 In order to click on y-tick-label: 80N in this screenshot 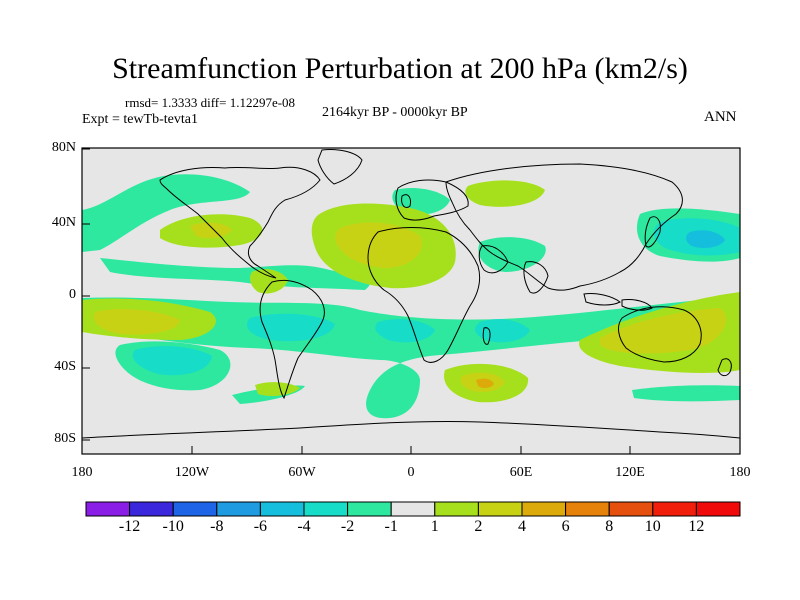, I will do `click(63, 147)`.